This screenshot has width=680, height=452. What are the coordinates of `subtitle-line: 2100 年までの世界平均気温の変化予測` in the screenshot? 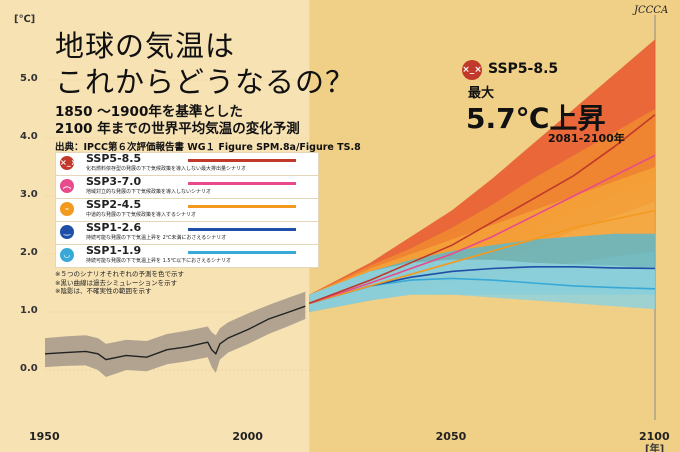 It's located at (177, 129).